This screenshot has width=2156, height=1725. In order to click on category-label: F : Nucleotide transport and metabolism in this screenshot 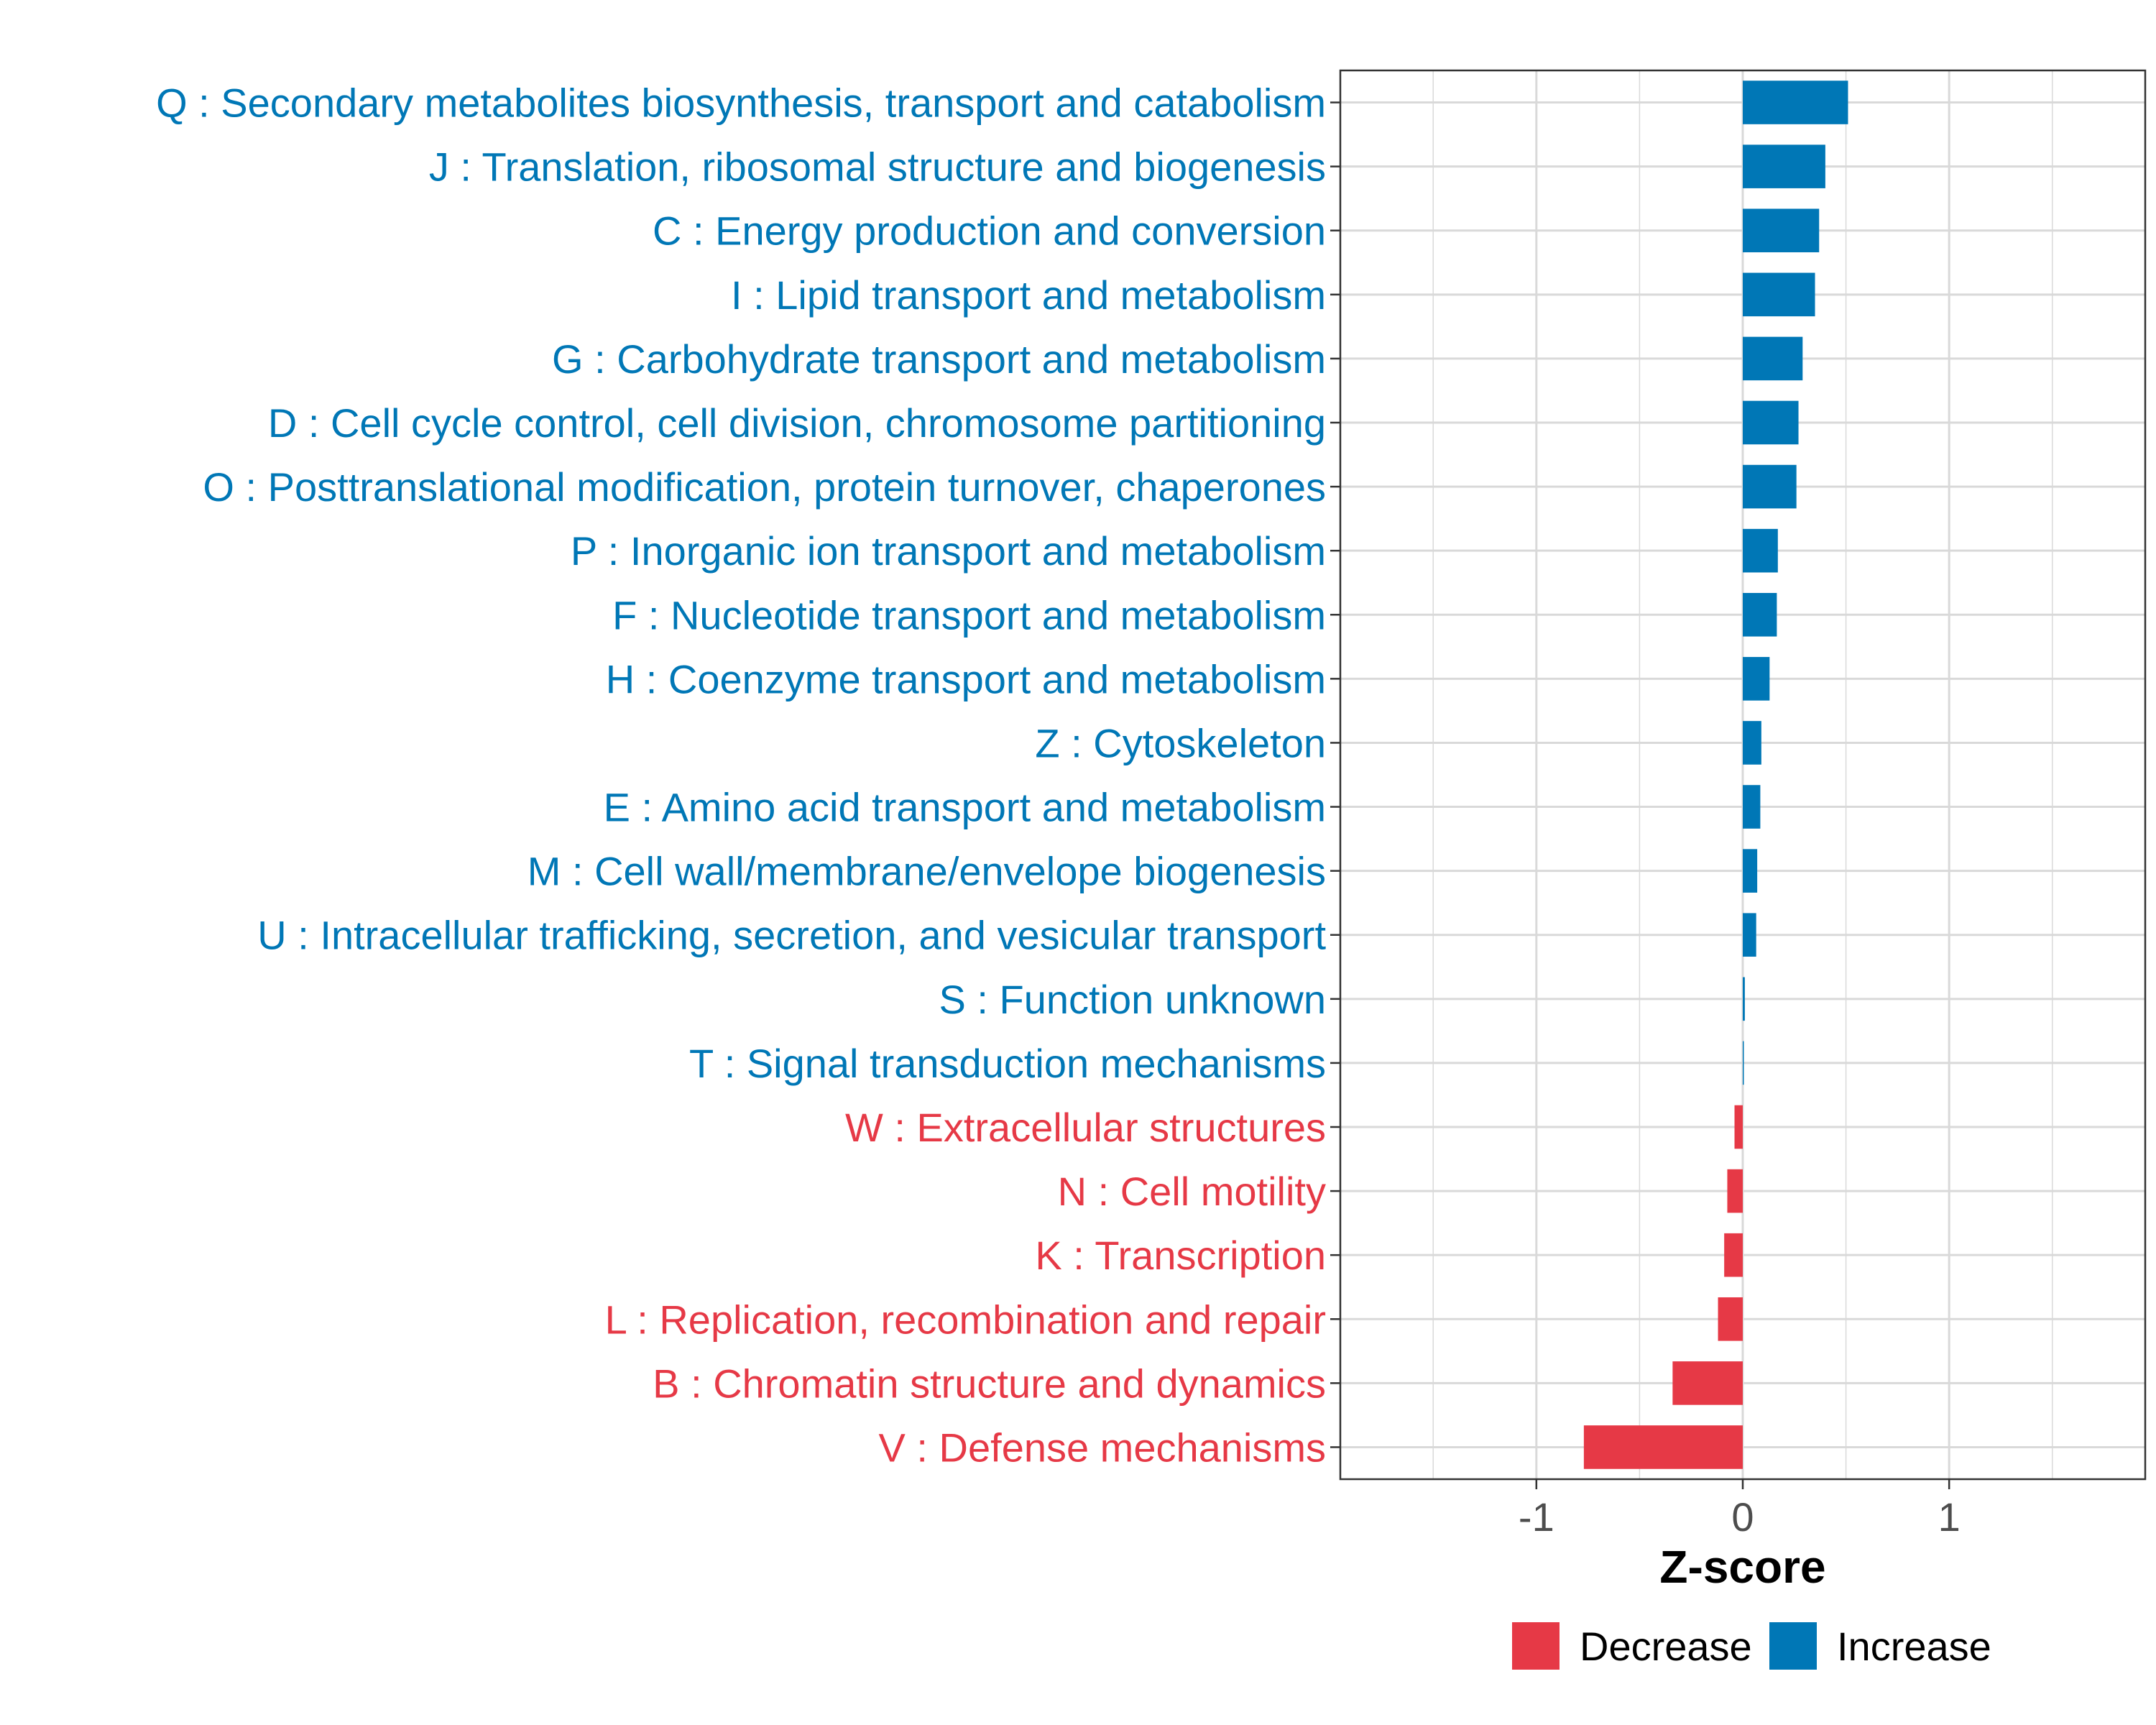, I will do `click(969, 615)`.